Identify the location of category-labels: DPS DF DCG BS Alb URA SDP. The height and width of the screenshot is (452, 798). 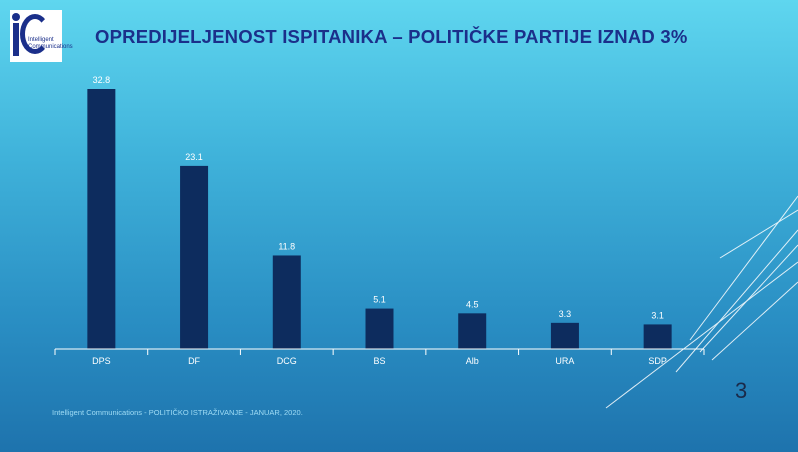
(379, 361).